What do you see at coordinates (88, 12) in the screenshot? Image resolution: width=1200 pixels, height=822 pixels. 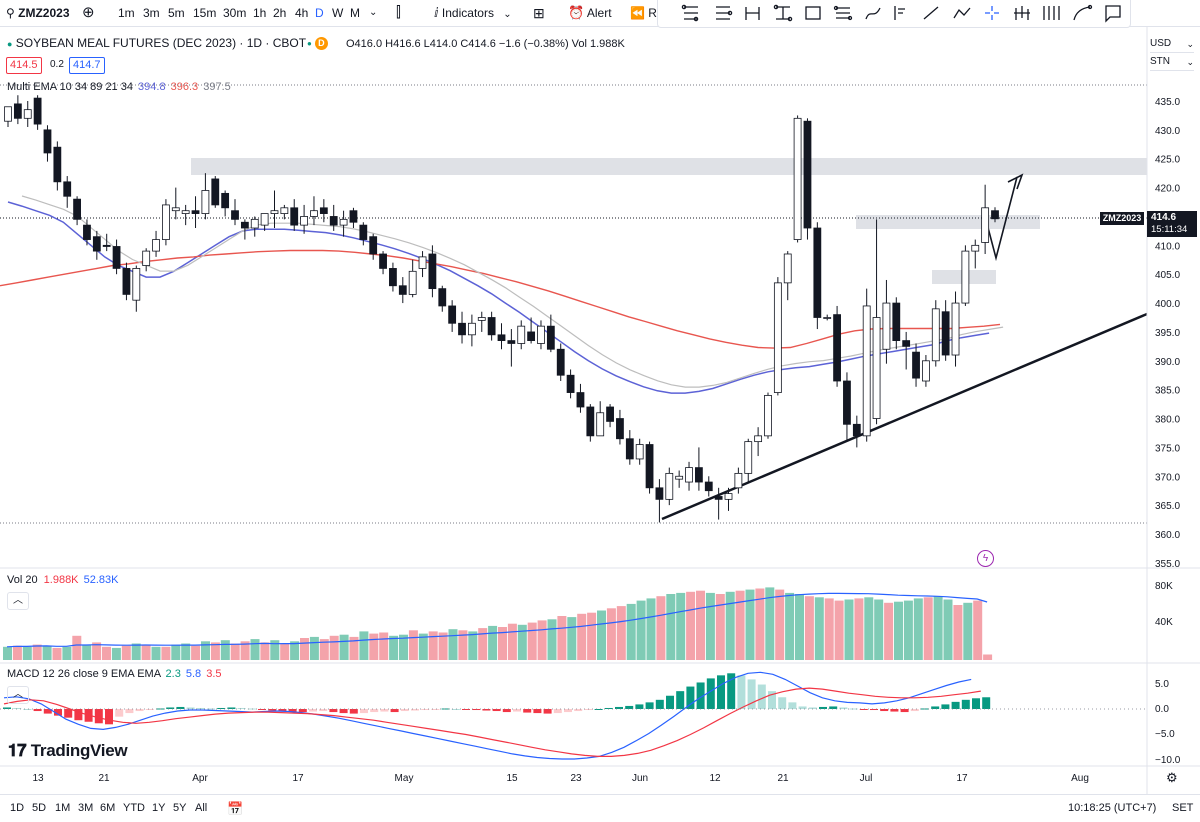 I see `compare-add-icon: ⊕` at bounding box center [88, 12].